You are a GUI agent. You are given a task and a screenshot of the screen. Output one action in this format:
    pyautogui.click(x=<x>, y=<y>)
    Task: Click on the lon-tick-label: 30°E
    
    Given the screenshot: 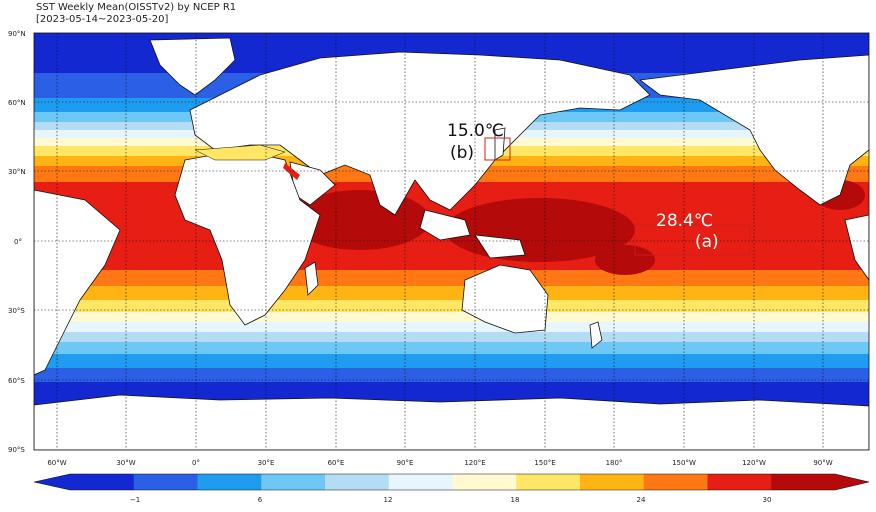 What is the action you would take?
    pyautogui.click(x=266, y=463)
    